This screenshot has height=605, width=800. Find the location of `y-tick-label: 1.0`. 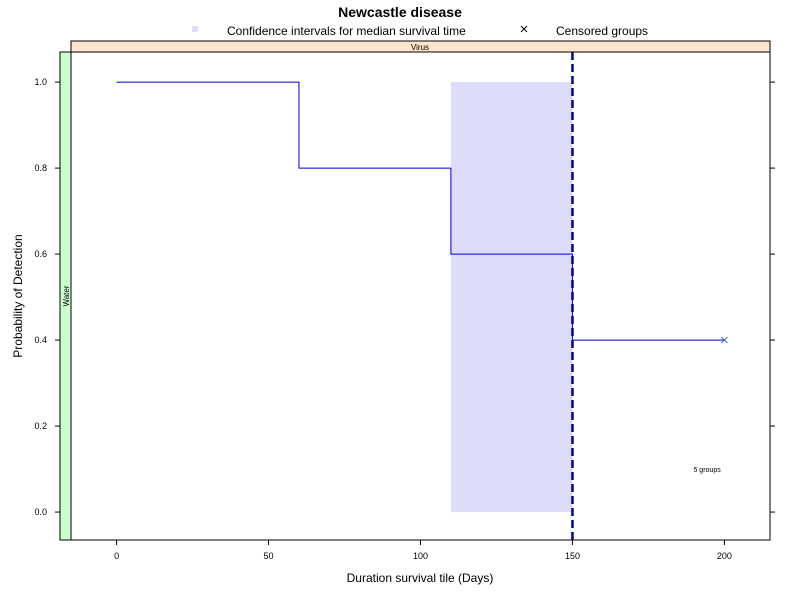

y-tick-label: 1.0 is located at coordinates (40, 82).